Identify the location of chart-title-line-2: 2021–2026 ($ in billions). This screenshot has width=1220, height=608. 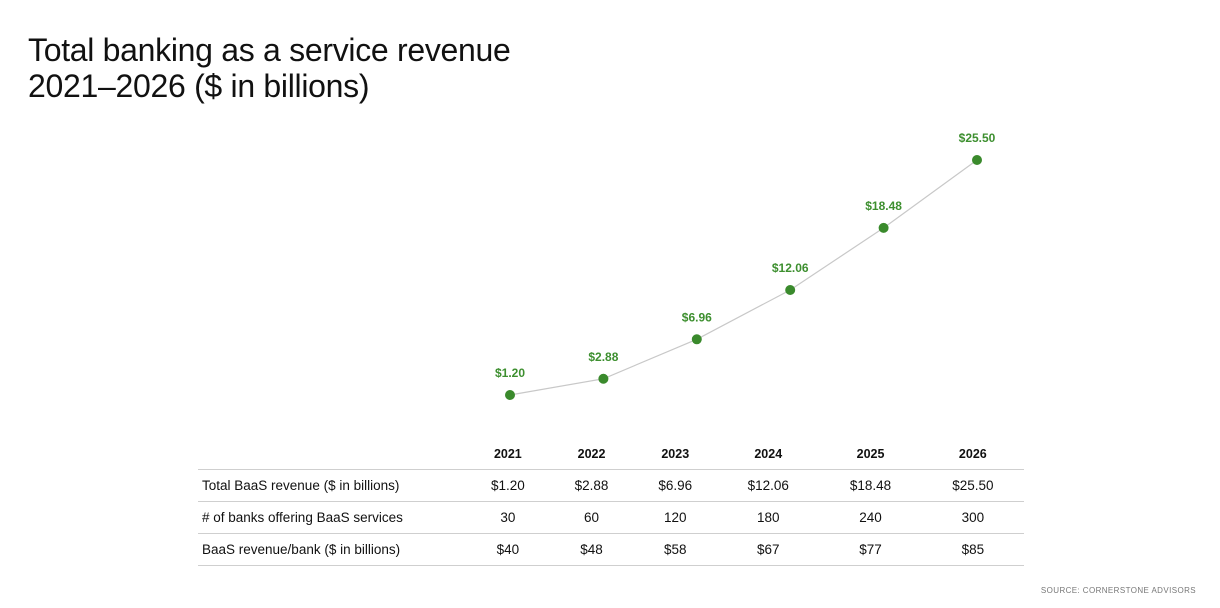
(199, 86).